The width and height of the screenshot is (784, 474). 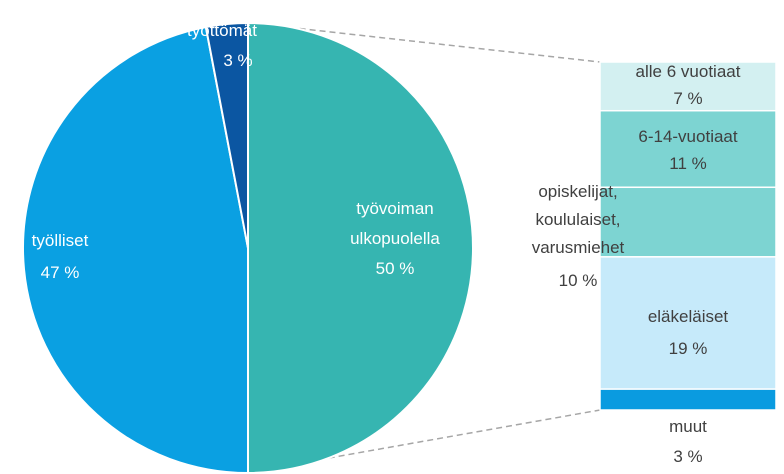 I want to click on segment-label: opiskelijat, koululaiset, varusmiehet, so click(x=578, y=219).